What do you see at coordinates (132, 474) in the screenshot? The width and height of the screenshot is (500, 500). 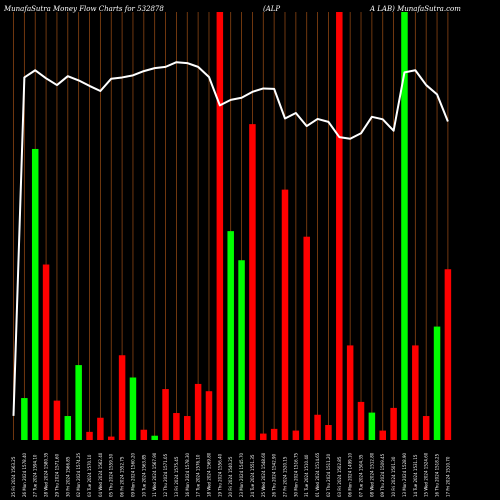 I see `x-tick-label: 09 Mon 2024 1560.20` at bounding box center [132, 474].